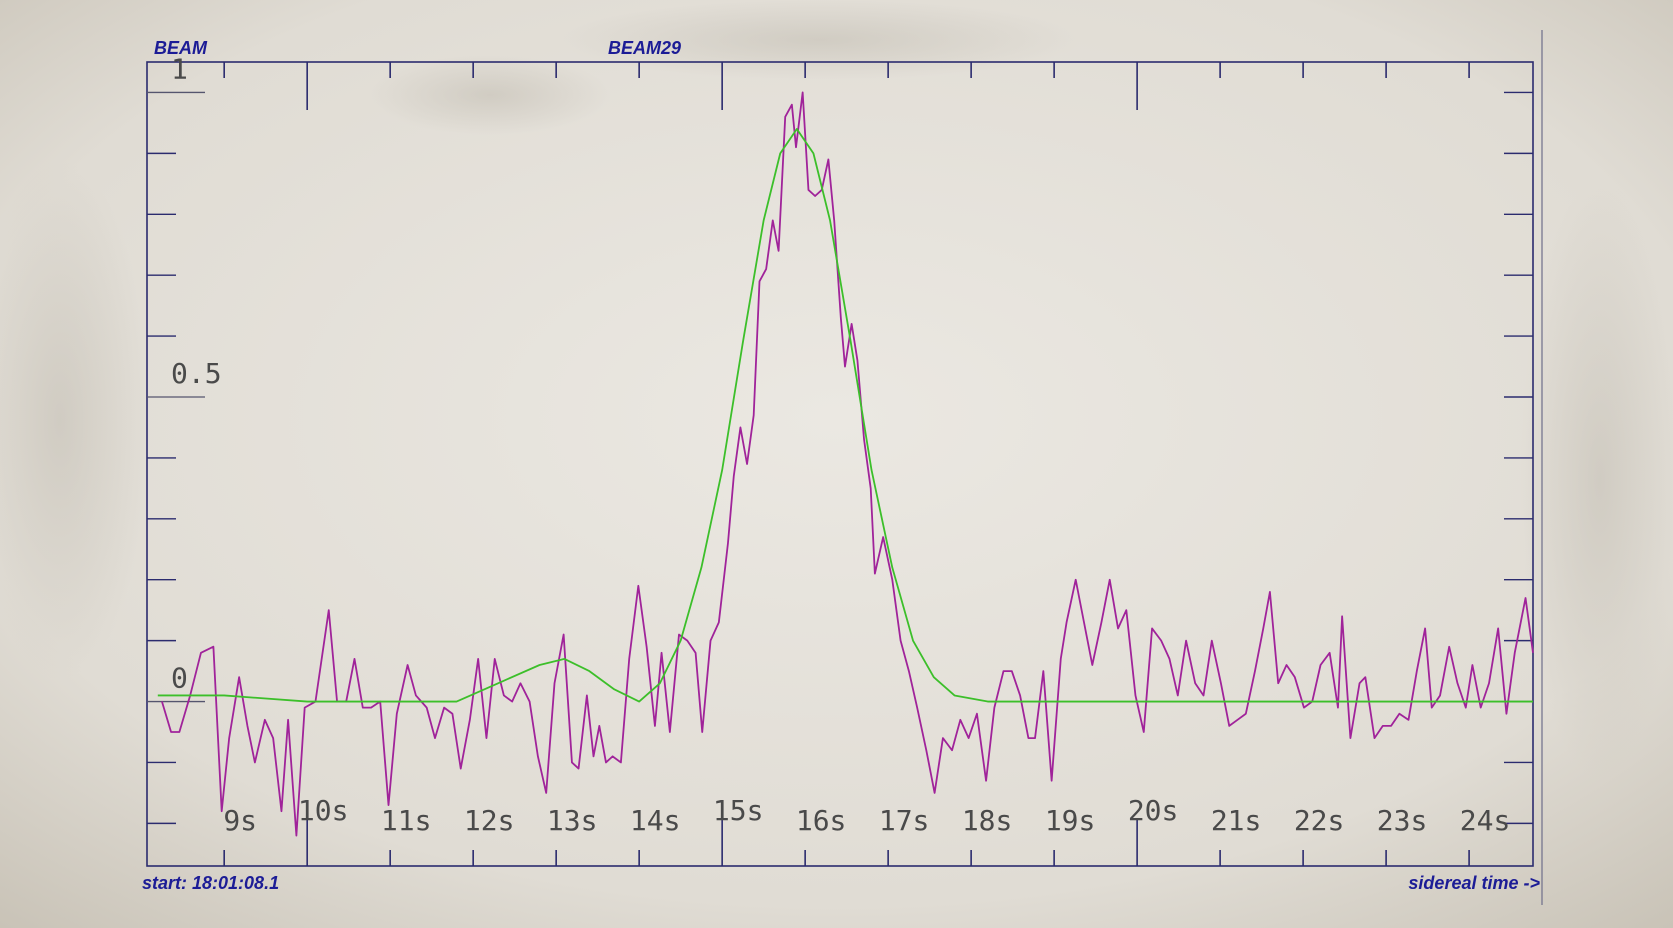  Describe the element at coordinates (240, 820) in the screenshot. I see `x-tick-label: 9s` at that location.